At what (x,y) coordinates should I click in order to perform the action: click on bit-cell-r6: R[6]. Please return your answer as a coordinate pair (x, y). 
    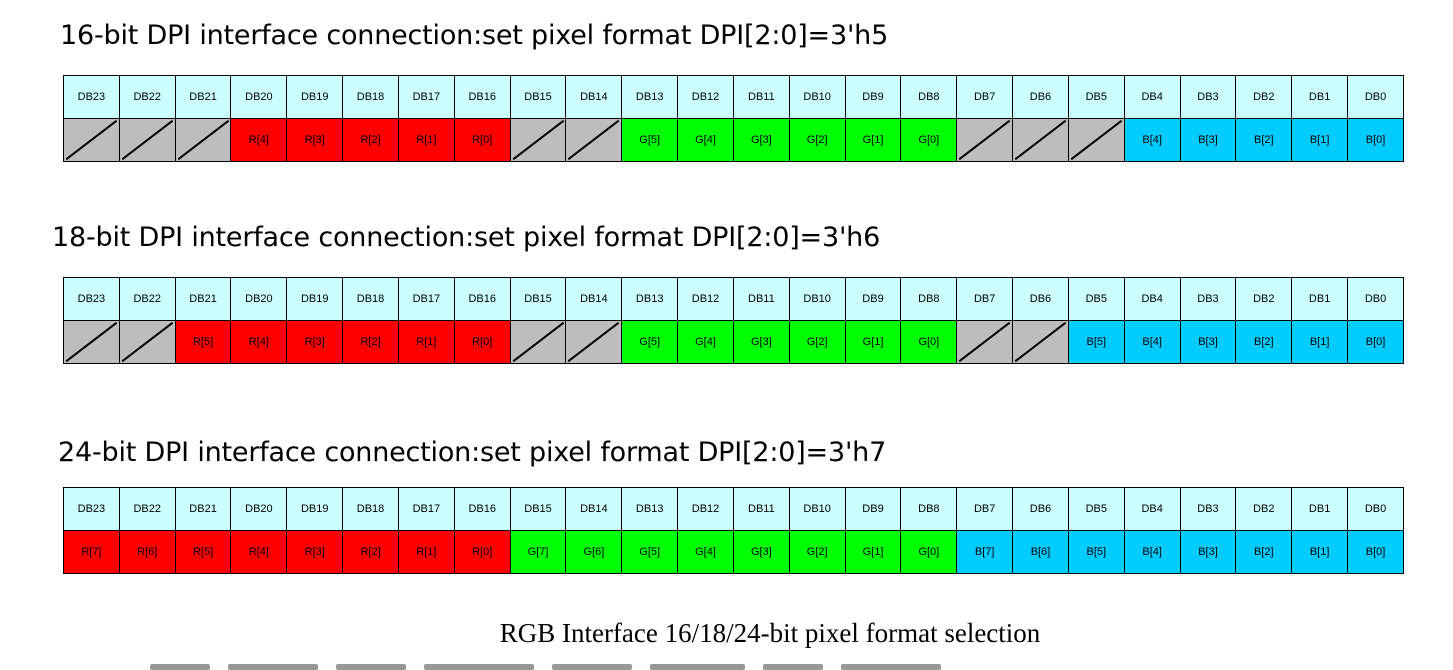
    Looking at the image, I should click on (147, 552).